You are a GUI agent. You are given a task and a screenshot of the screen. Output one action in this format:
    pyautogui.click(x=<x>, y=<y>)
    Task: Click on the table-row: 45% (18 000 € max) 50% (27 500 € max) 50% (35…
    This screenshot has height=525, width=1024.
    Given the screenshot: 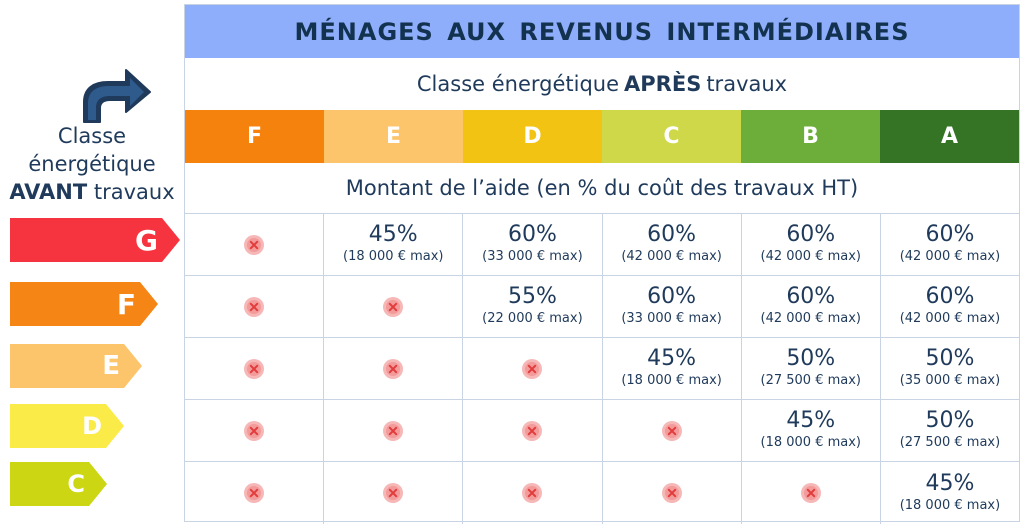 What is the action you would take?
    pyautogui.click(x=602, y=369)
    